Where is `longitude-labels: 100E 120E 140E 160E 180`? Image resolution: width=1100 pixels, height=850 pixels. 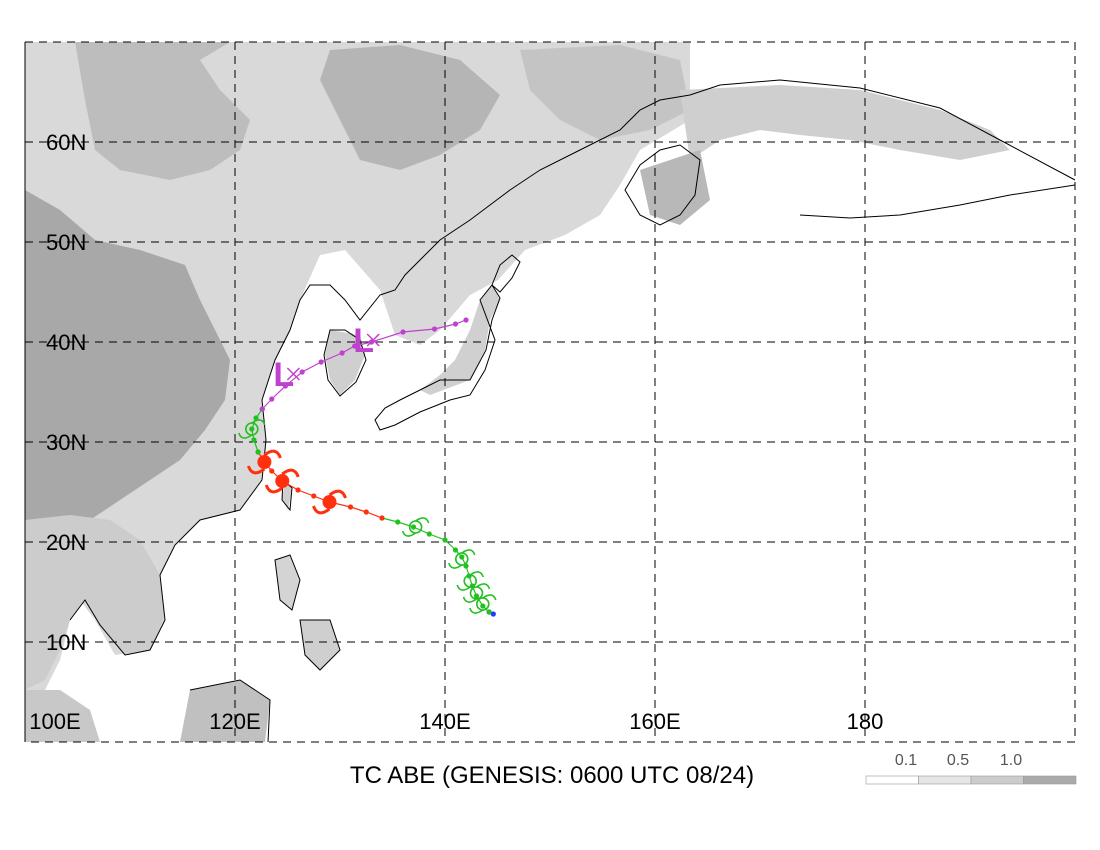 longitude-labels: 100E 120E 140E 160E 180 is located at coordinates (456, 721).